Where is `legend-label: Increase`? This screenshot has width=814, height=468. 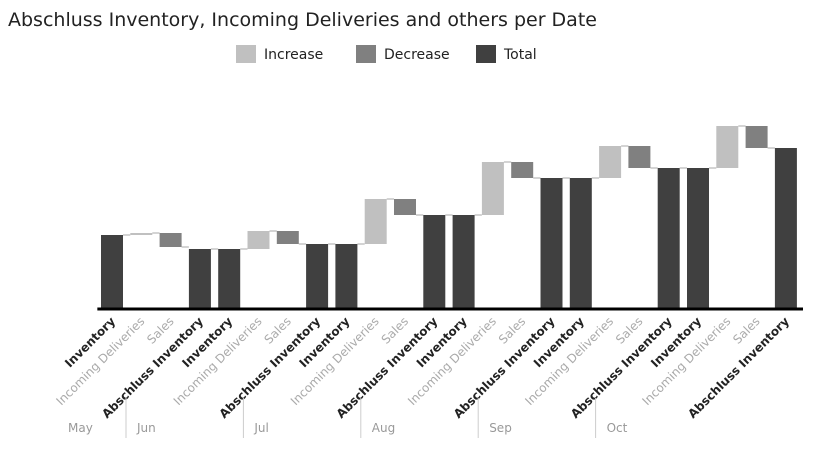 legend-label: Increase is located at coordinates (293, 55).